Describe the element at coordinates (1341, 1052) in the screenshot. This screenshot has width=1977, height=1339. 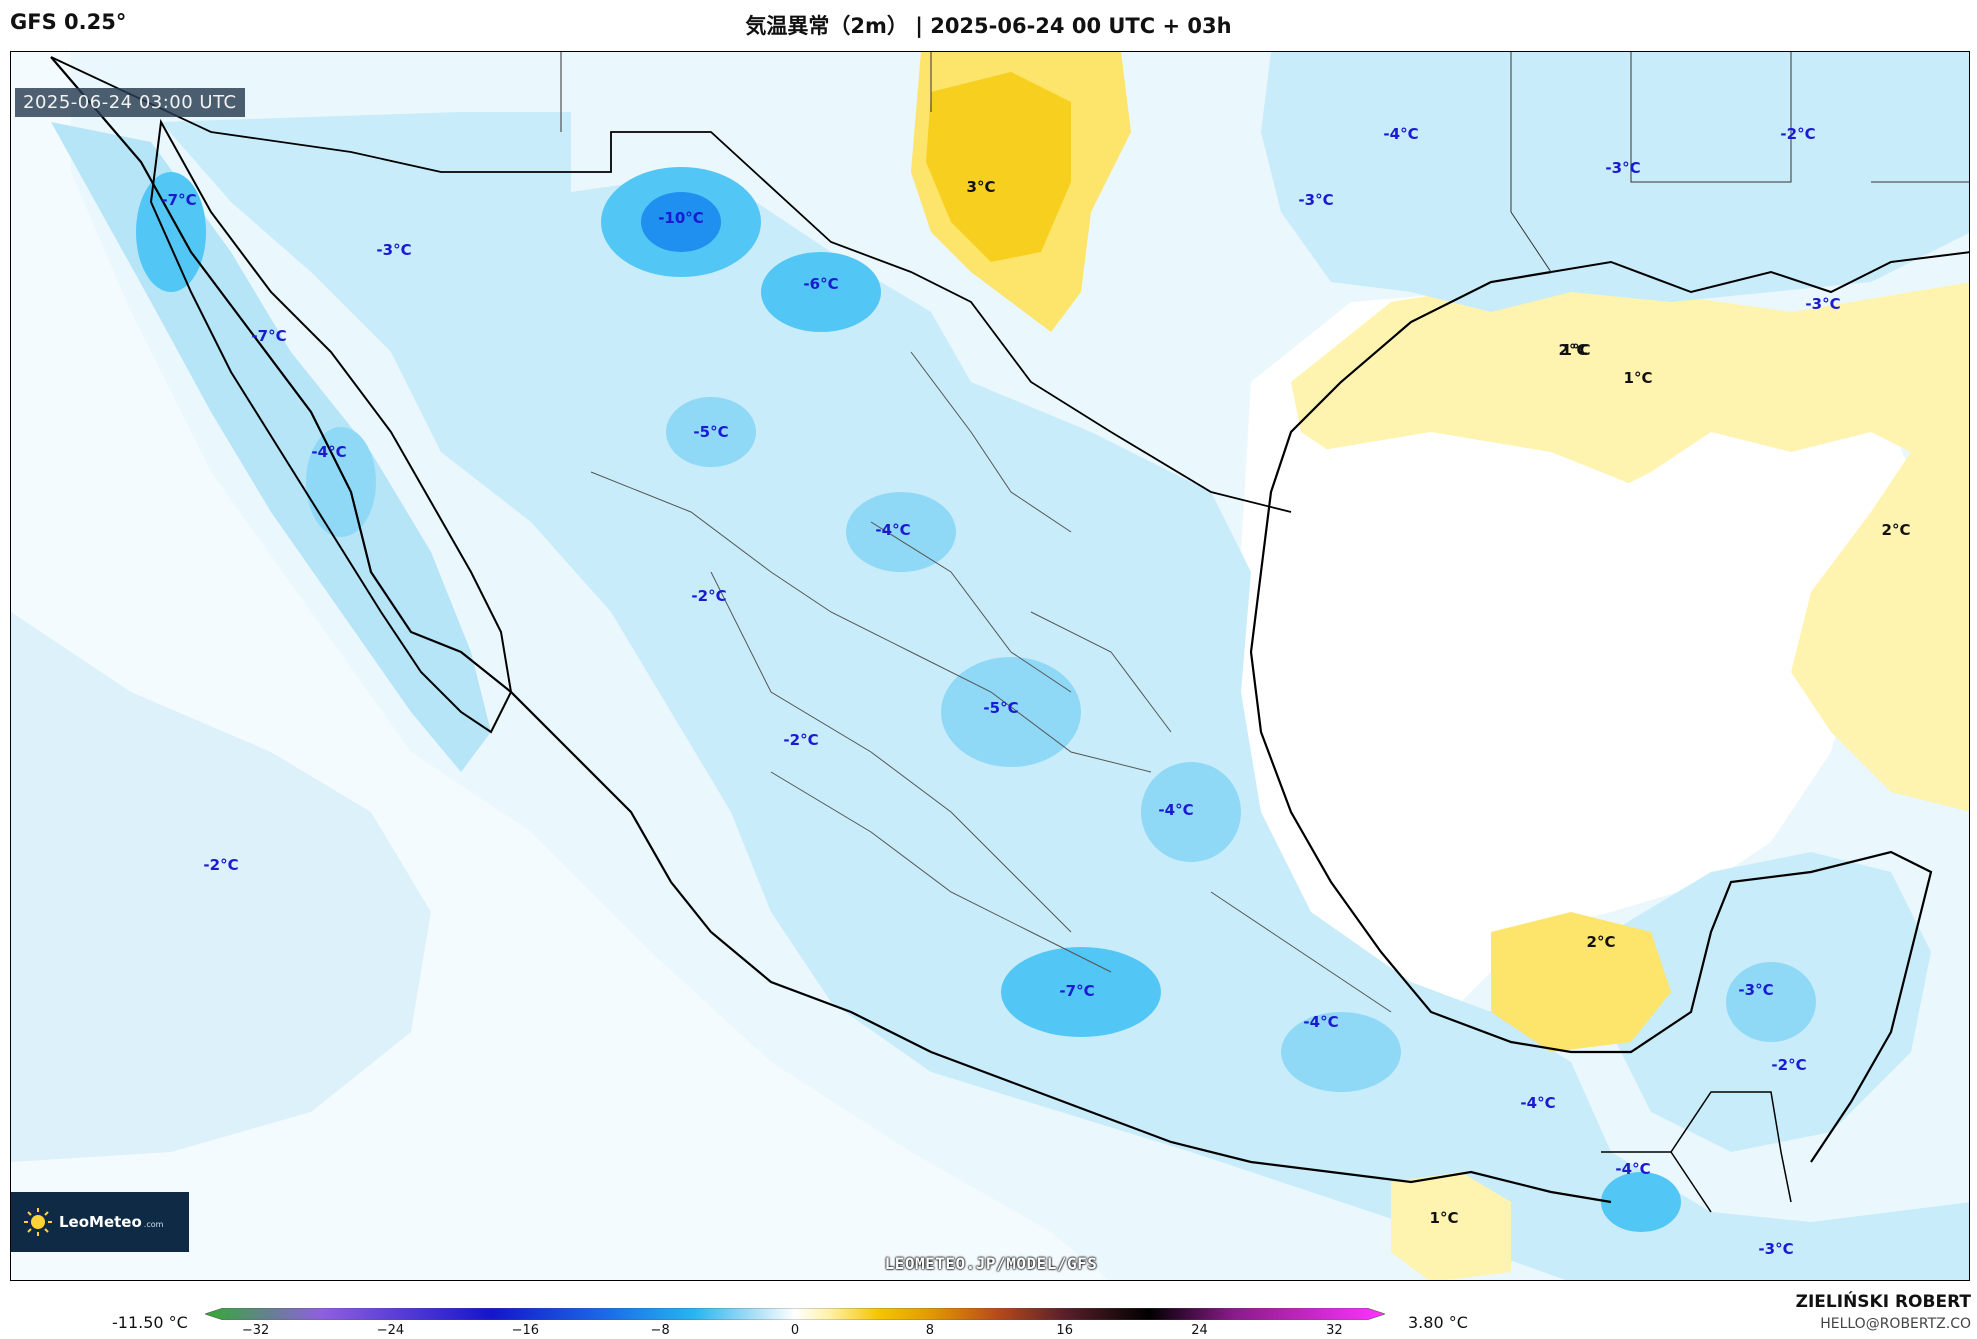
I see `cold-pocket-oaxaca` at that location.